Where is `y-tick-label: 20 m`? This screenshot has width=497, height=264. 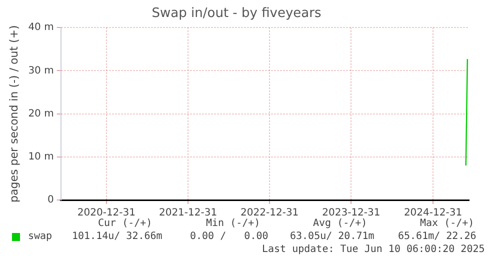
y-tick-label: 20 m is located at coordinates (41, 114).